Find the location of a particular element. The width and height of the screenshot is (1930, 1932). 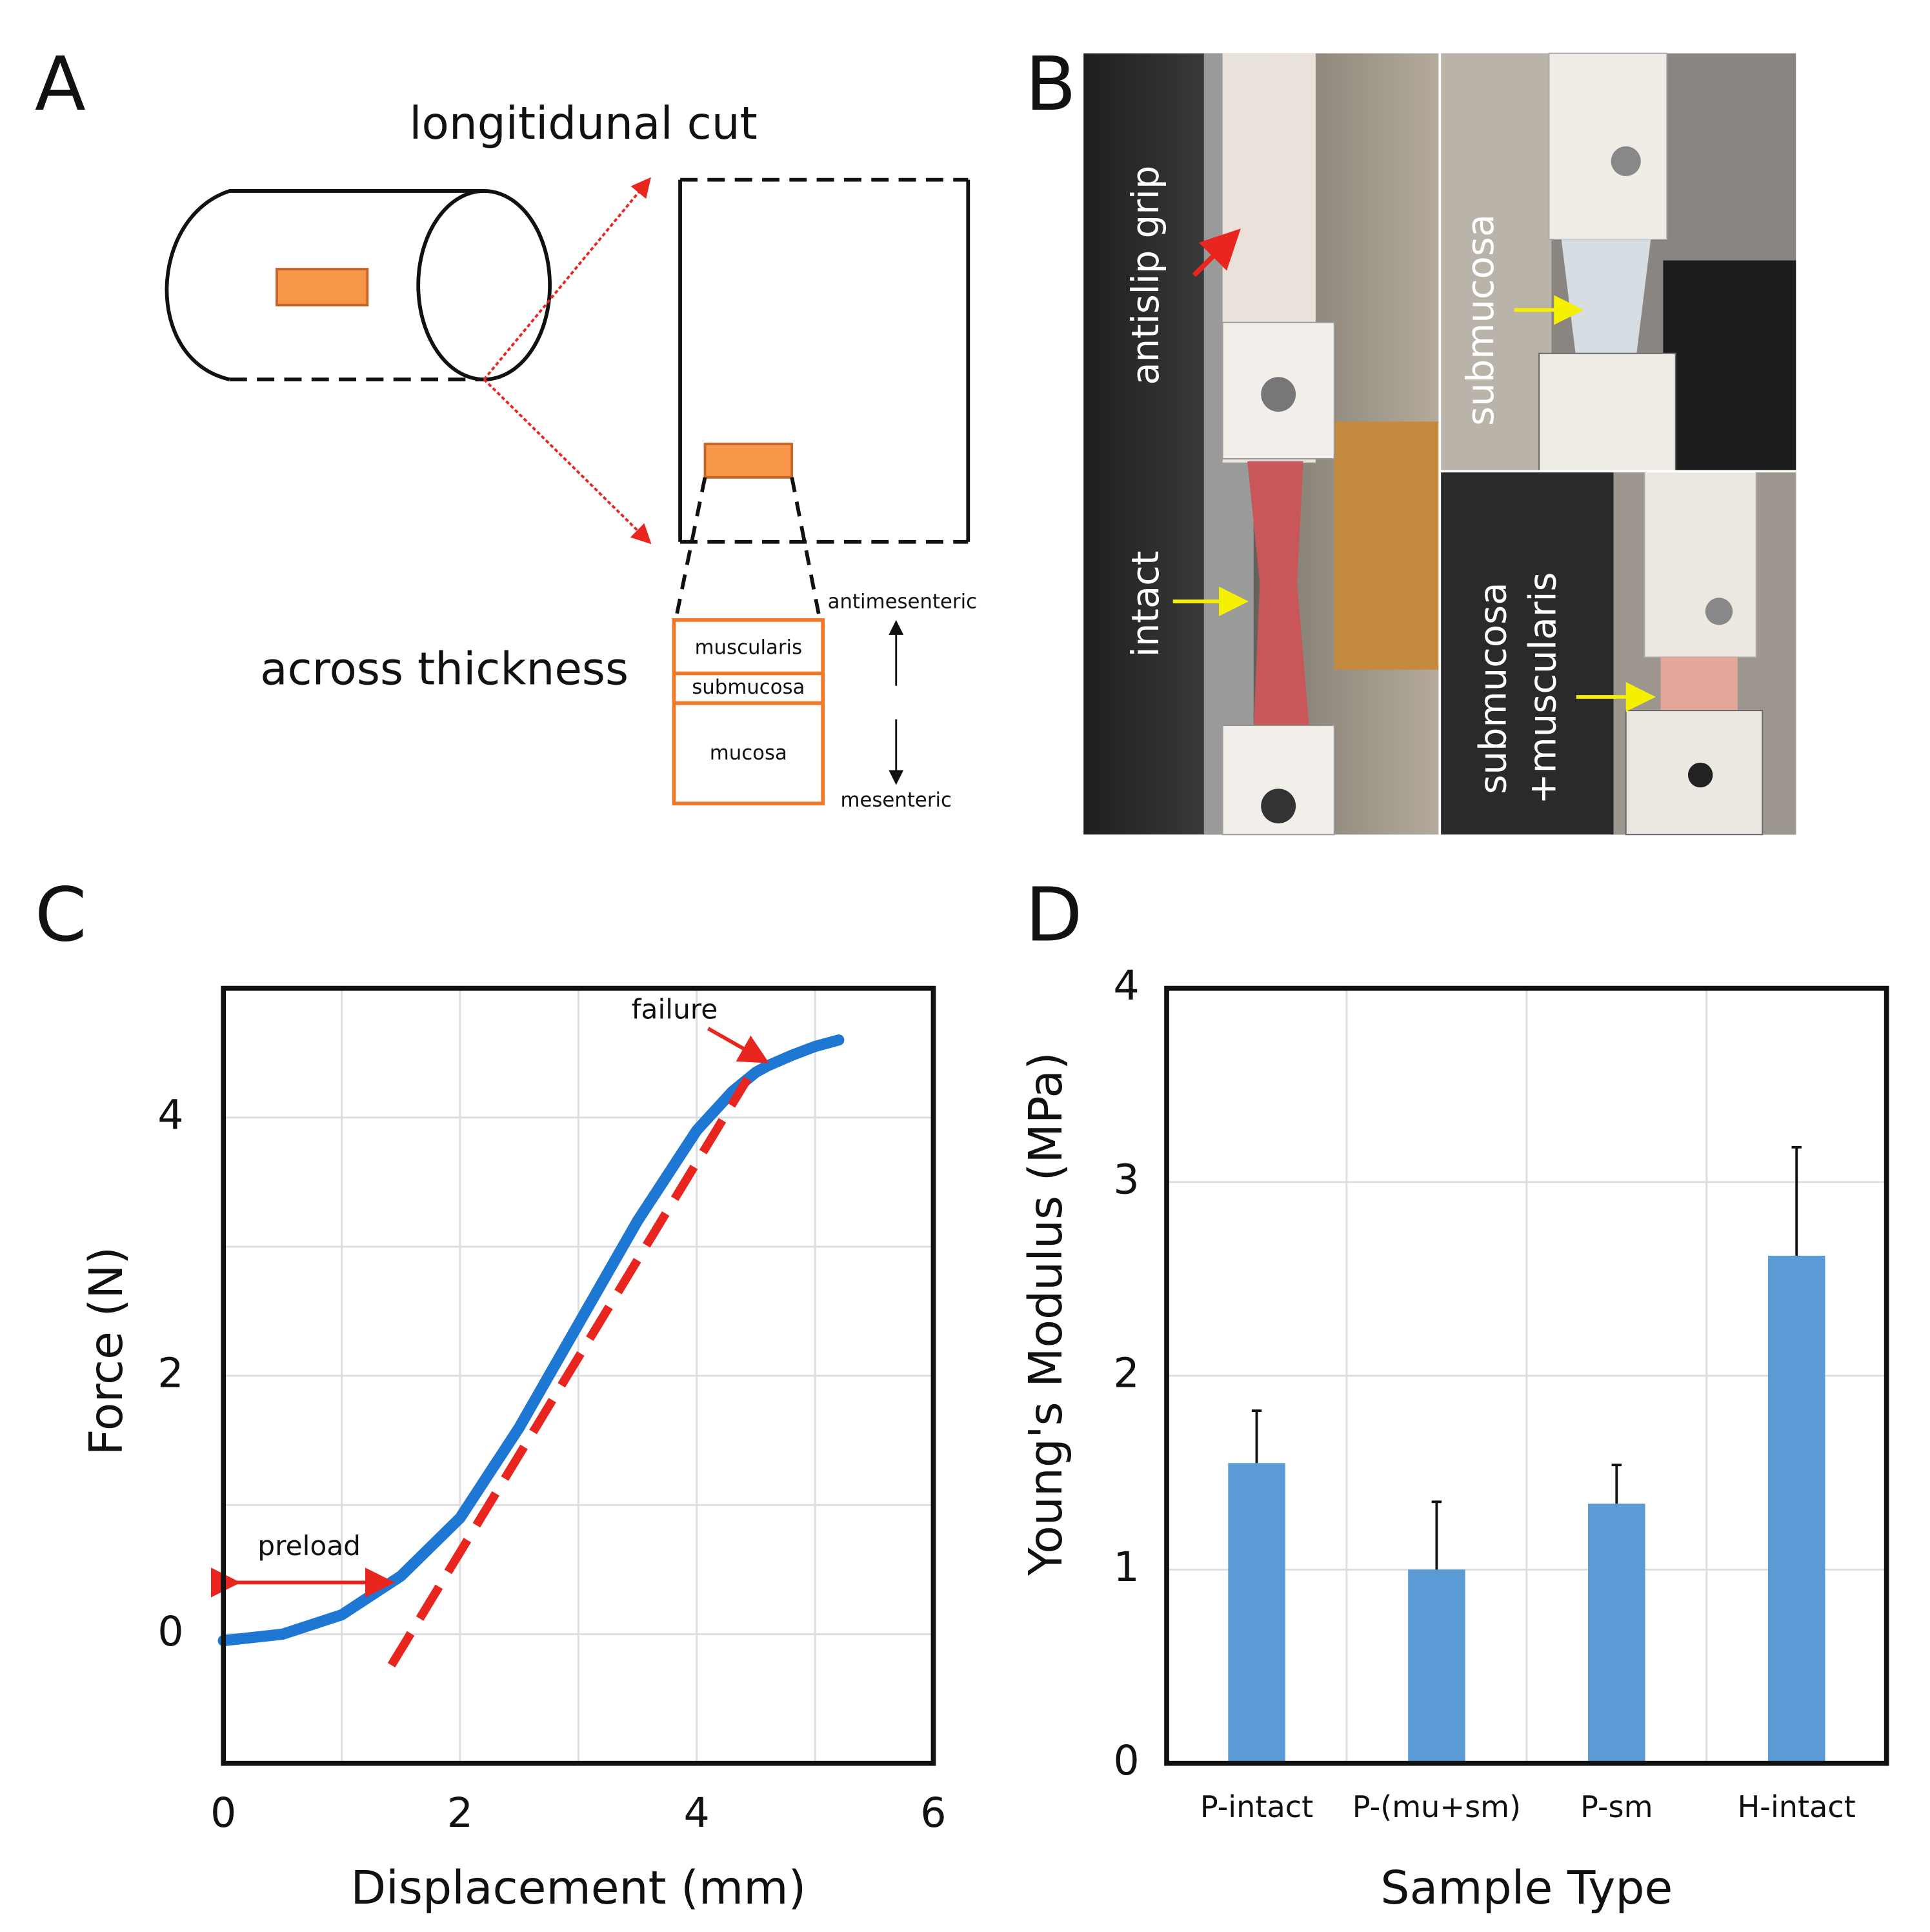

y-tick-label: 1 is located at coordinates (1126, 1567).